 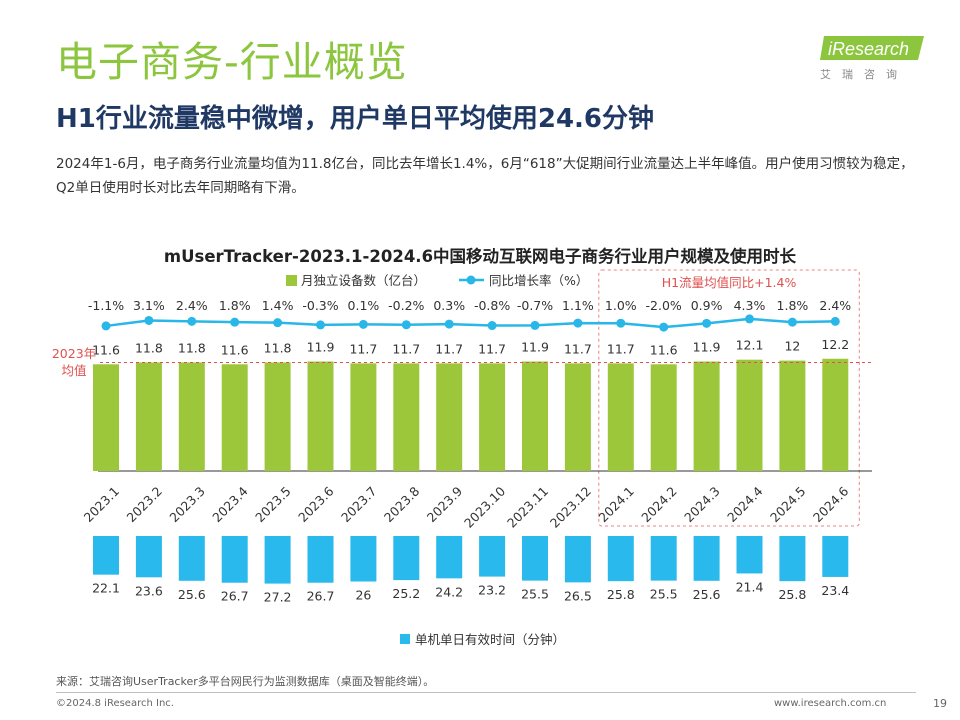 I want to click on growth-label: -0.7%, so click(x=535, y=305).